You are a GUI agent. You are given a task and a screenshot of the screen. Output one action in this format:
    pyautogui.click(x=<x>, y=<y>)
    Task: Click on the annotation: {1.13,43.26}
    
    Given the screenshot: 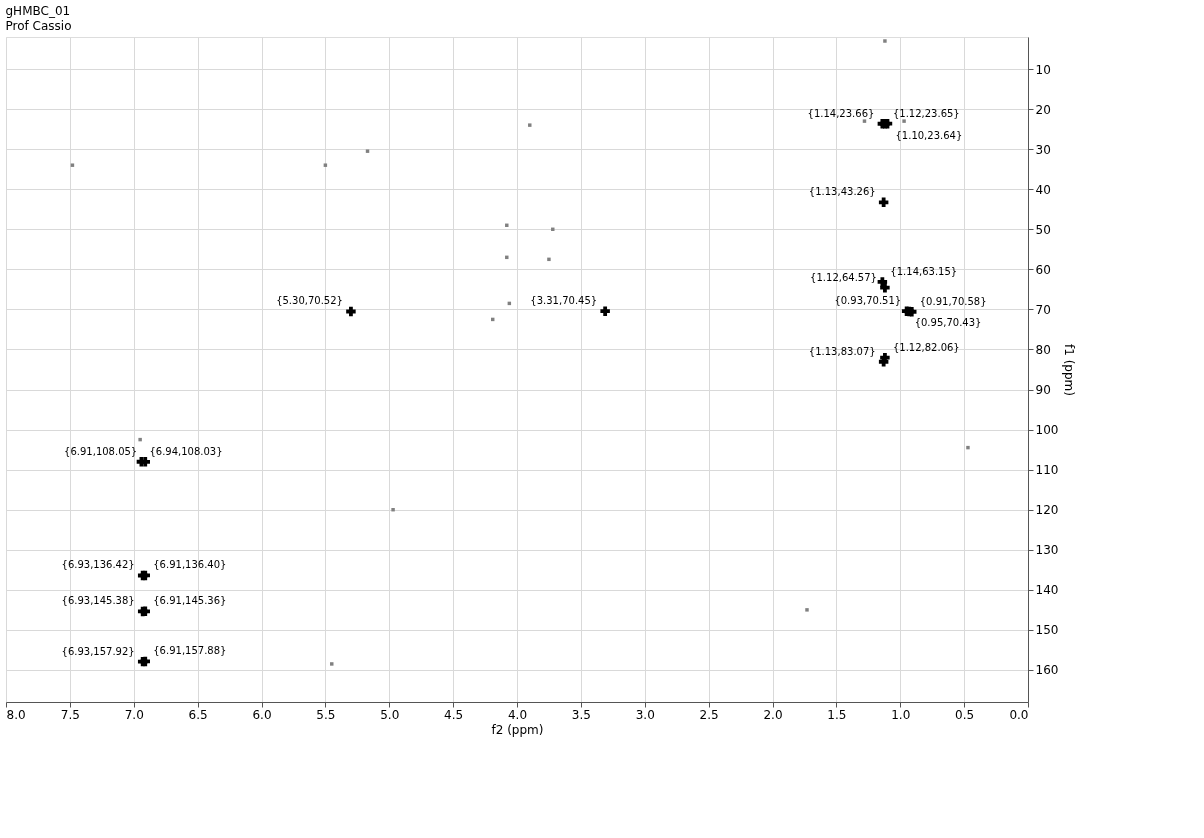 What is the action you would take?
    pyautogui.click(x=842, y=192)
    